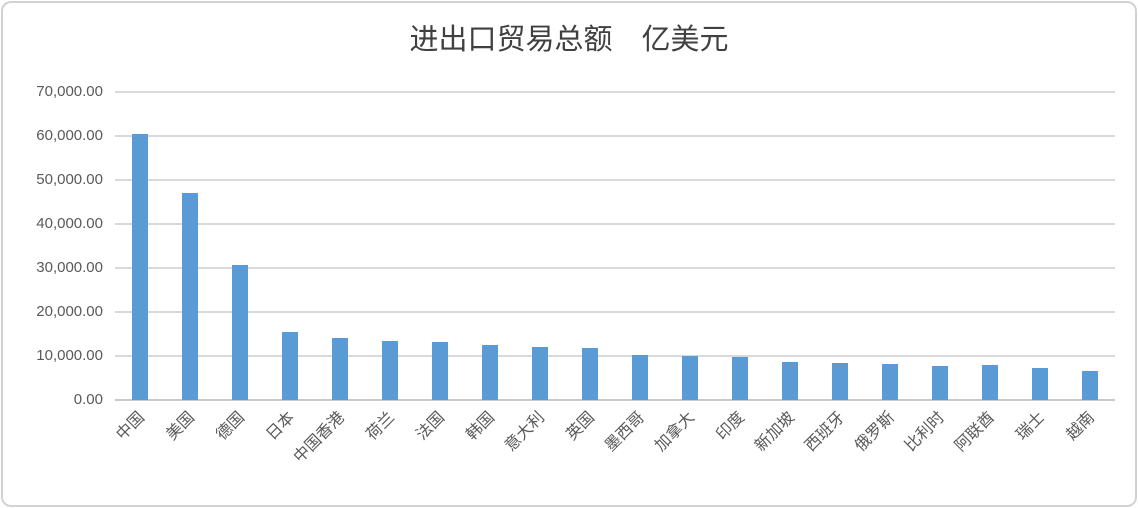 This screenshot has height=508, width=1138. What do you see at coordinates (625, 432) in the screenshot?
I see `x-tick-label: 墨西哥` at bounding box center [625, 432].